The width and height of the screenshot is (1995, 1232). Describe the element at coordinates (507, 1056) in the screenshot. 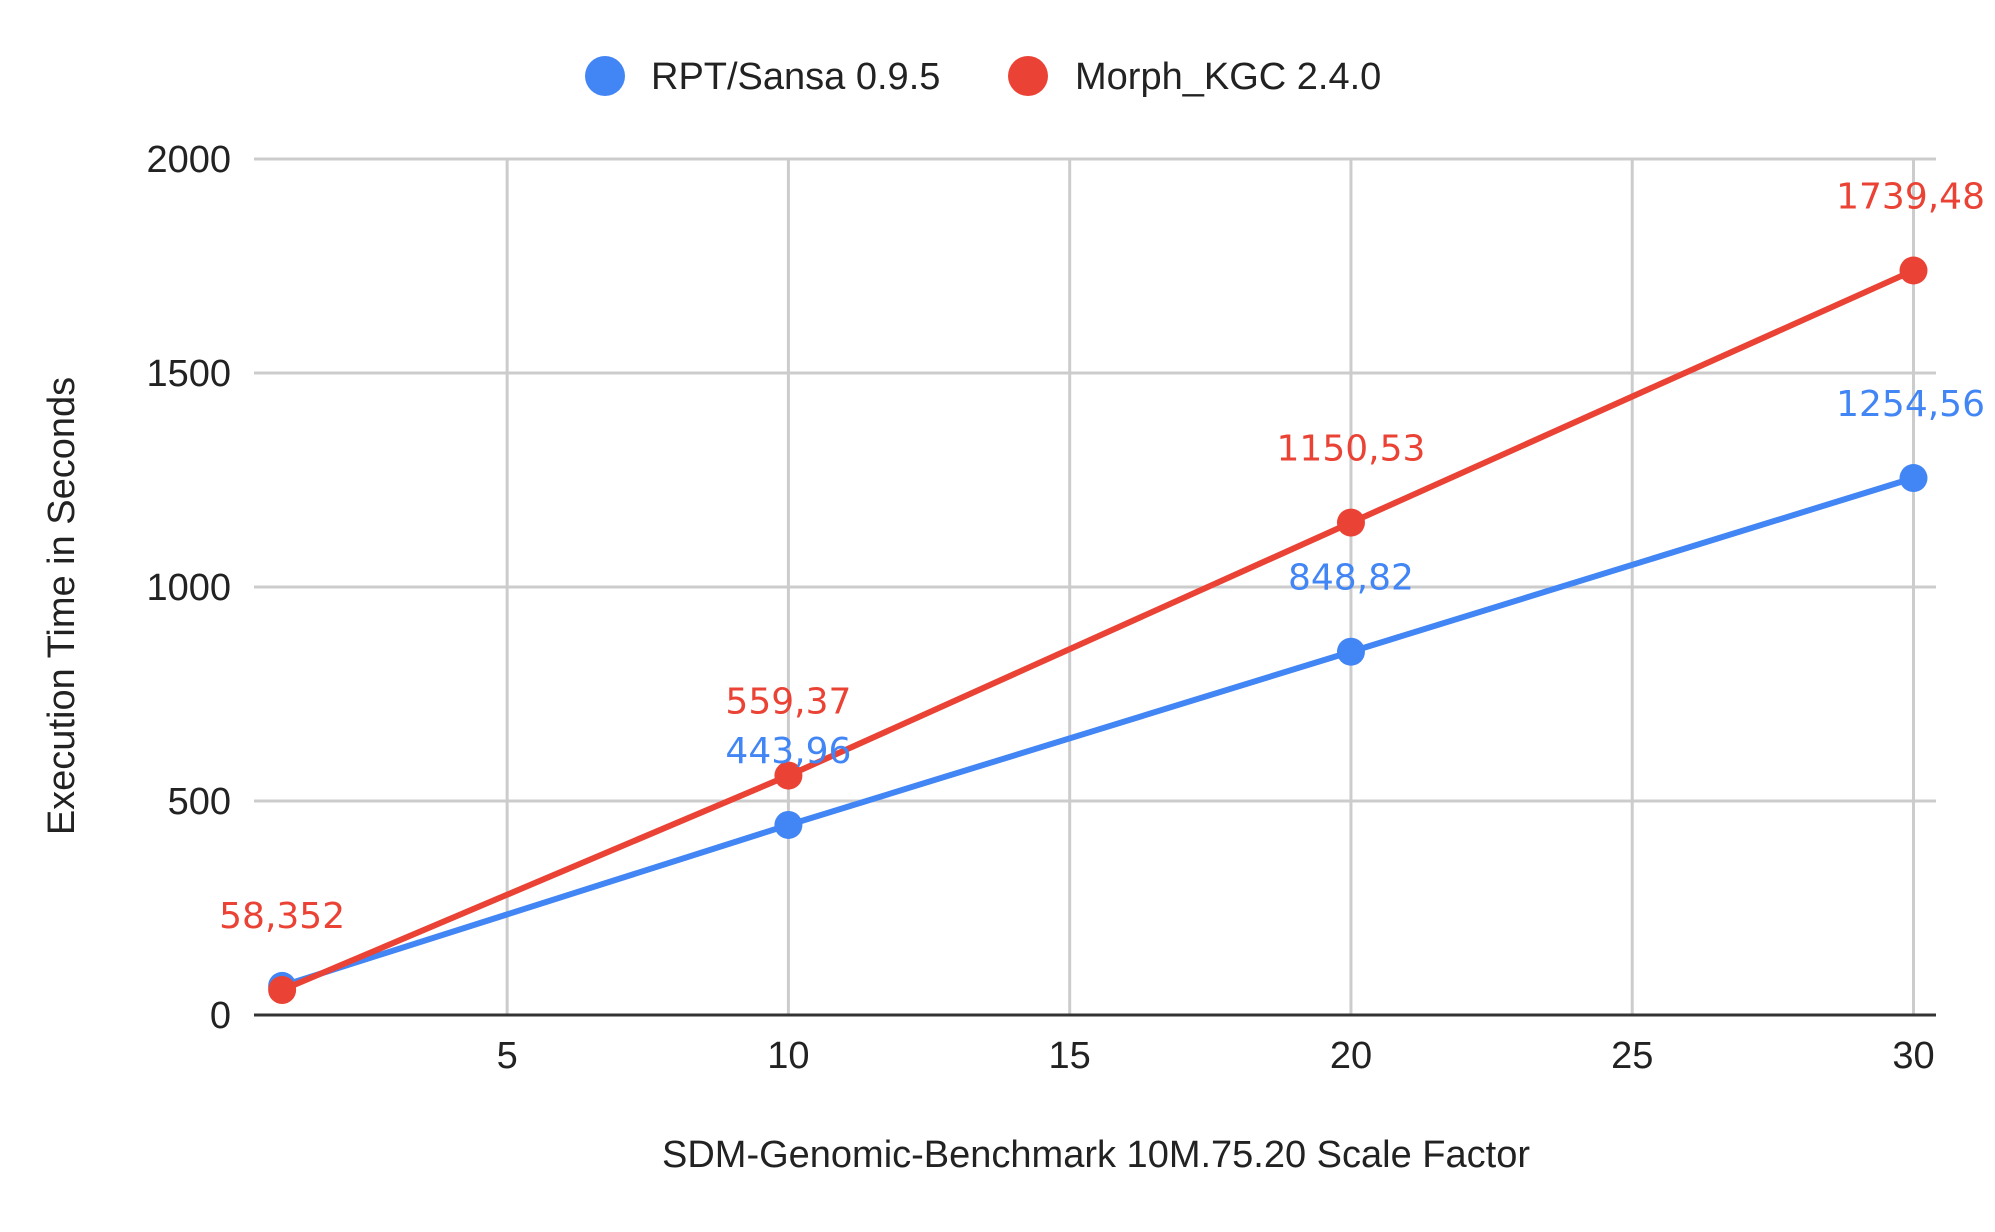

I see `x-tick-label: 5` at that location.